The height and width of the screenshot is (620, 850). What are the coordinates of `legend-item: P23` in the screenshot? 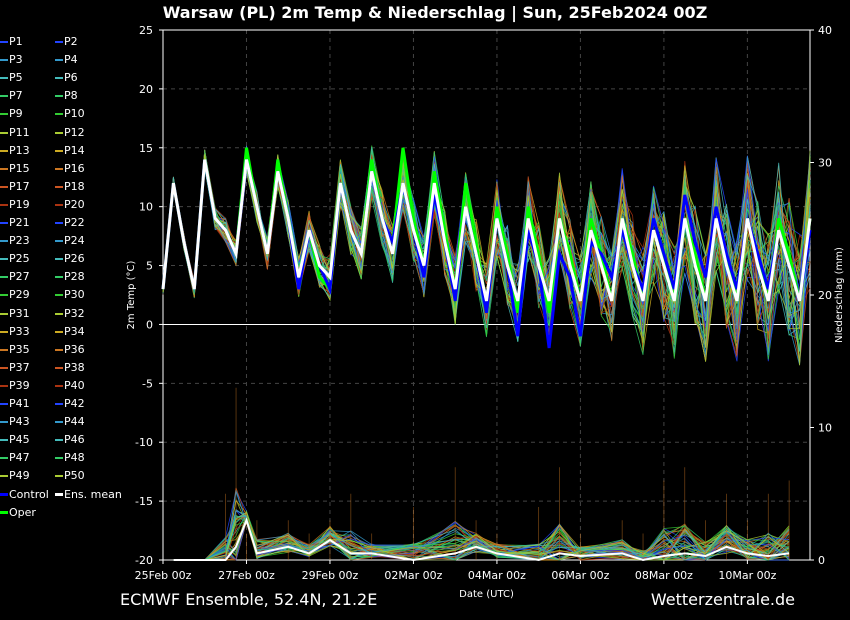 It's located at (15, 241).